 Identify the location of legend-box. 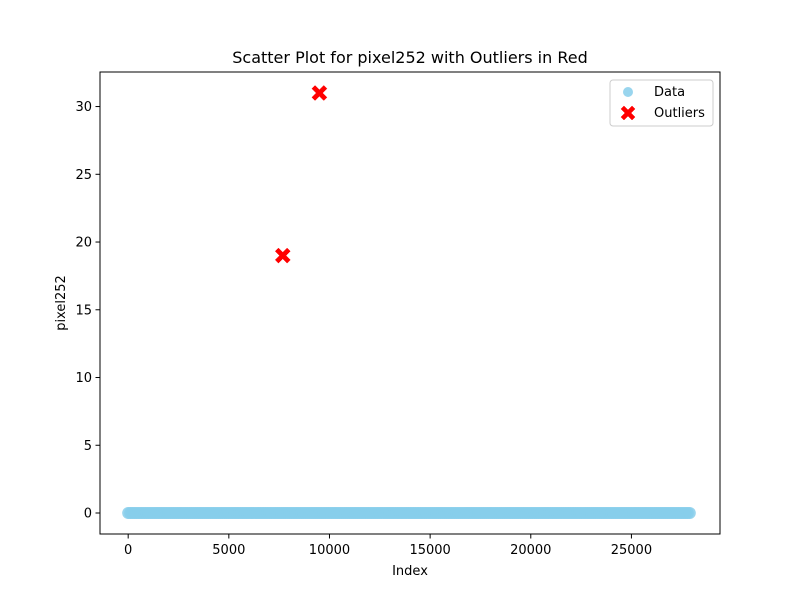
(661, 103).